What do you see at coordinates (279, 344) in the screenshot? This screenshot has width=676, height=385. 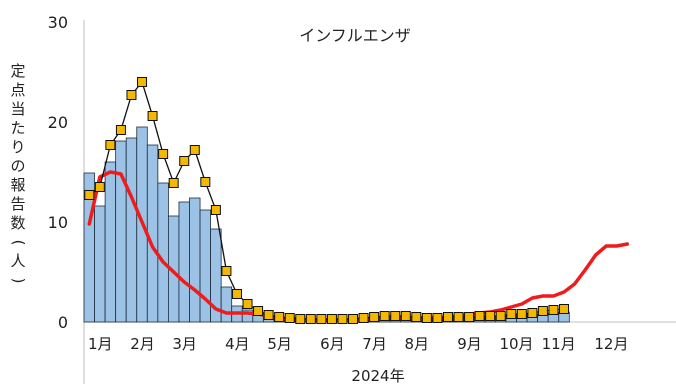 I see `month-label: 5月` at bounding box center [279, 344].